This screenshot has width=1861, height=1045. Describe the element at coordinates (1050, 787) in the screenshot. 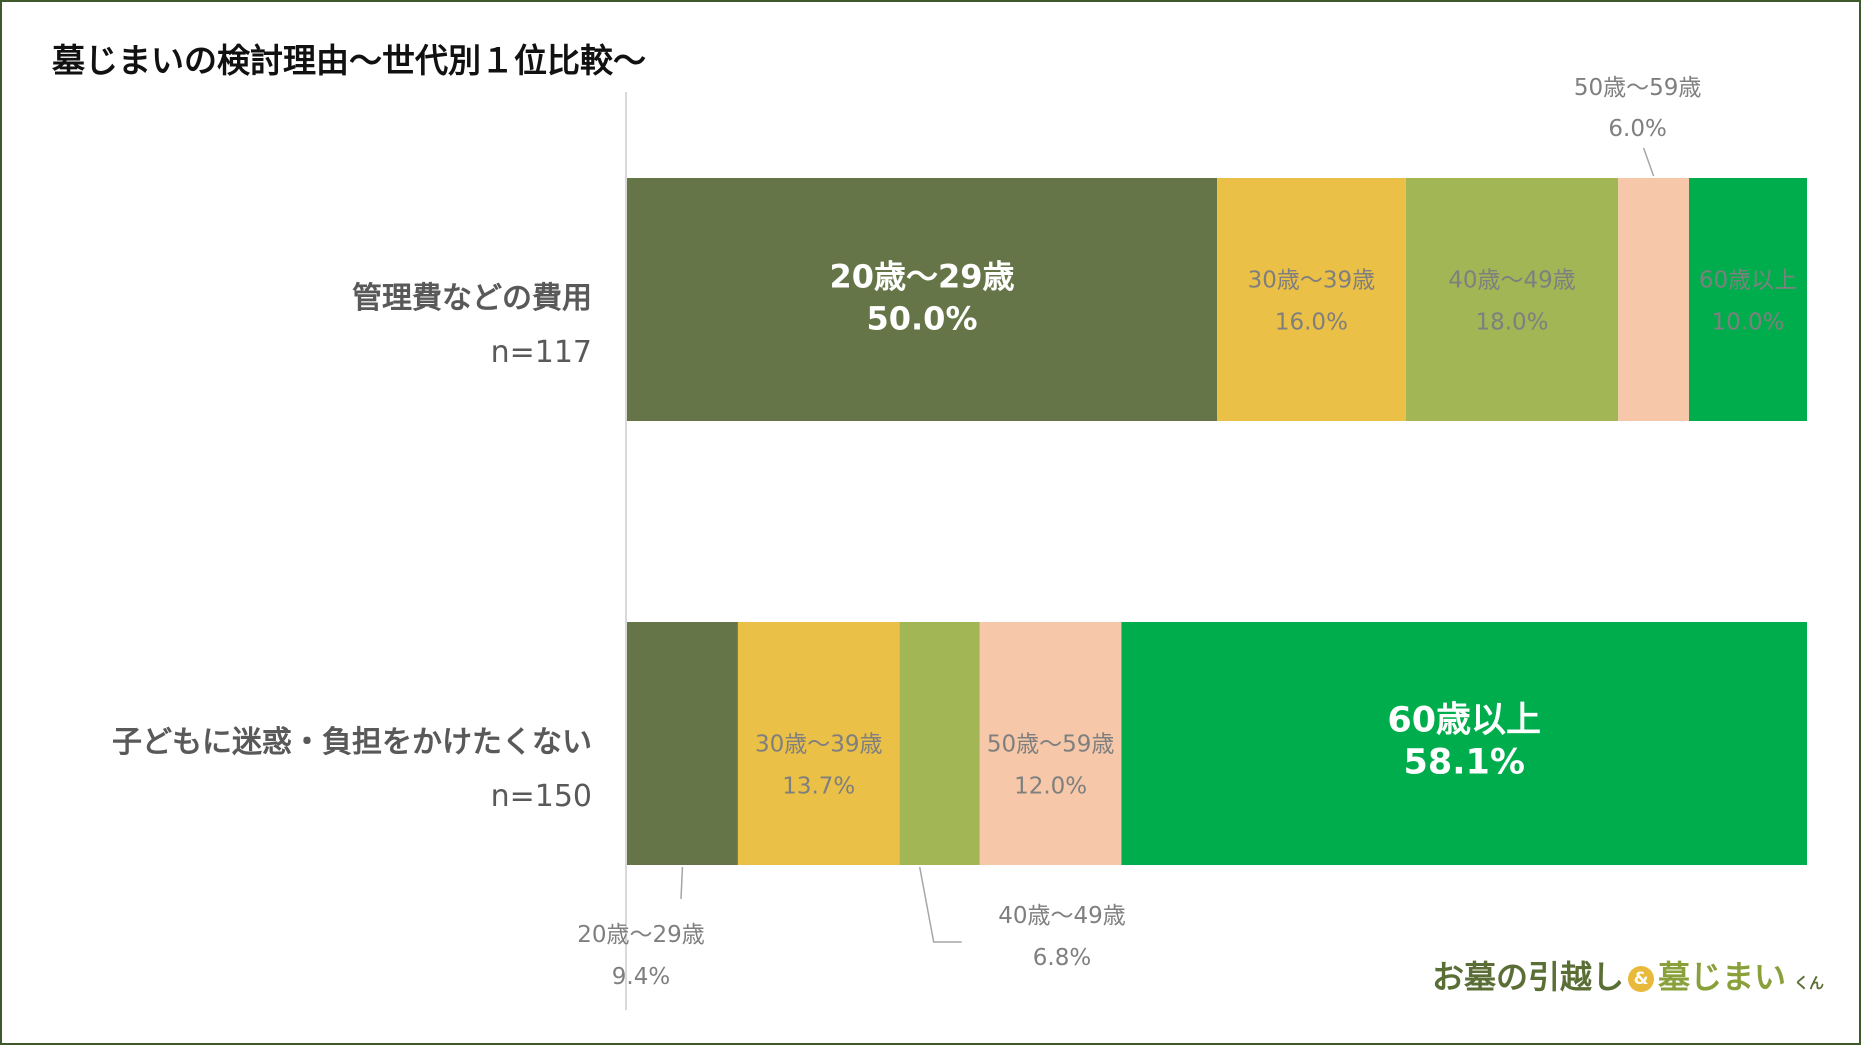

I see `data-label-1-3-value: 12.0%` at that location.